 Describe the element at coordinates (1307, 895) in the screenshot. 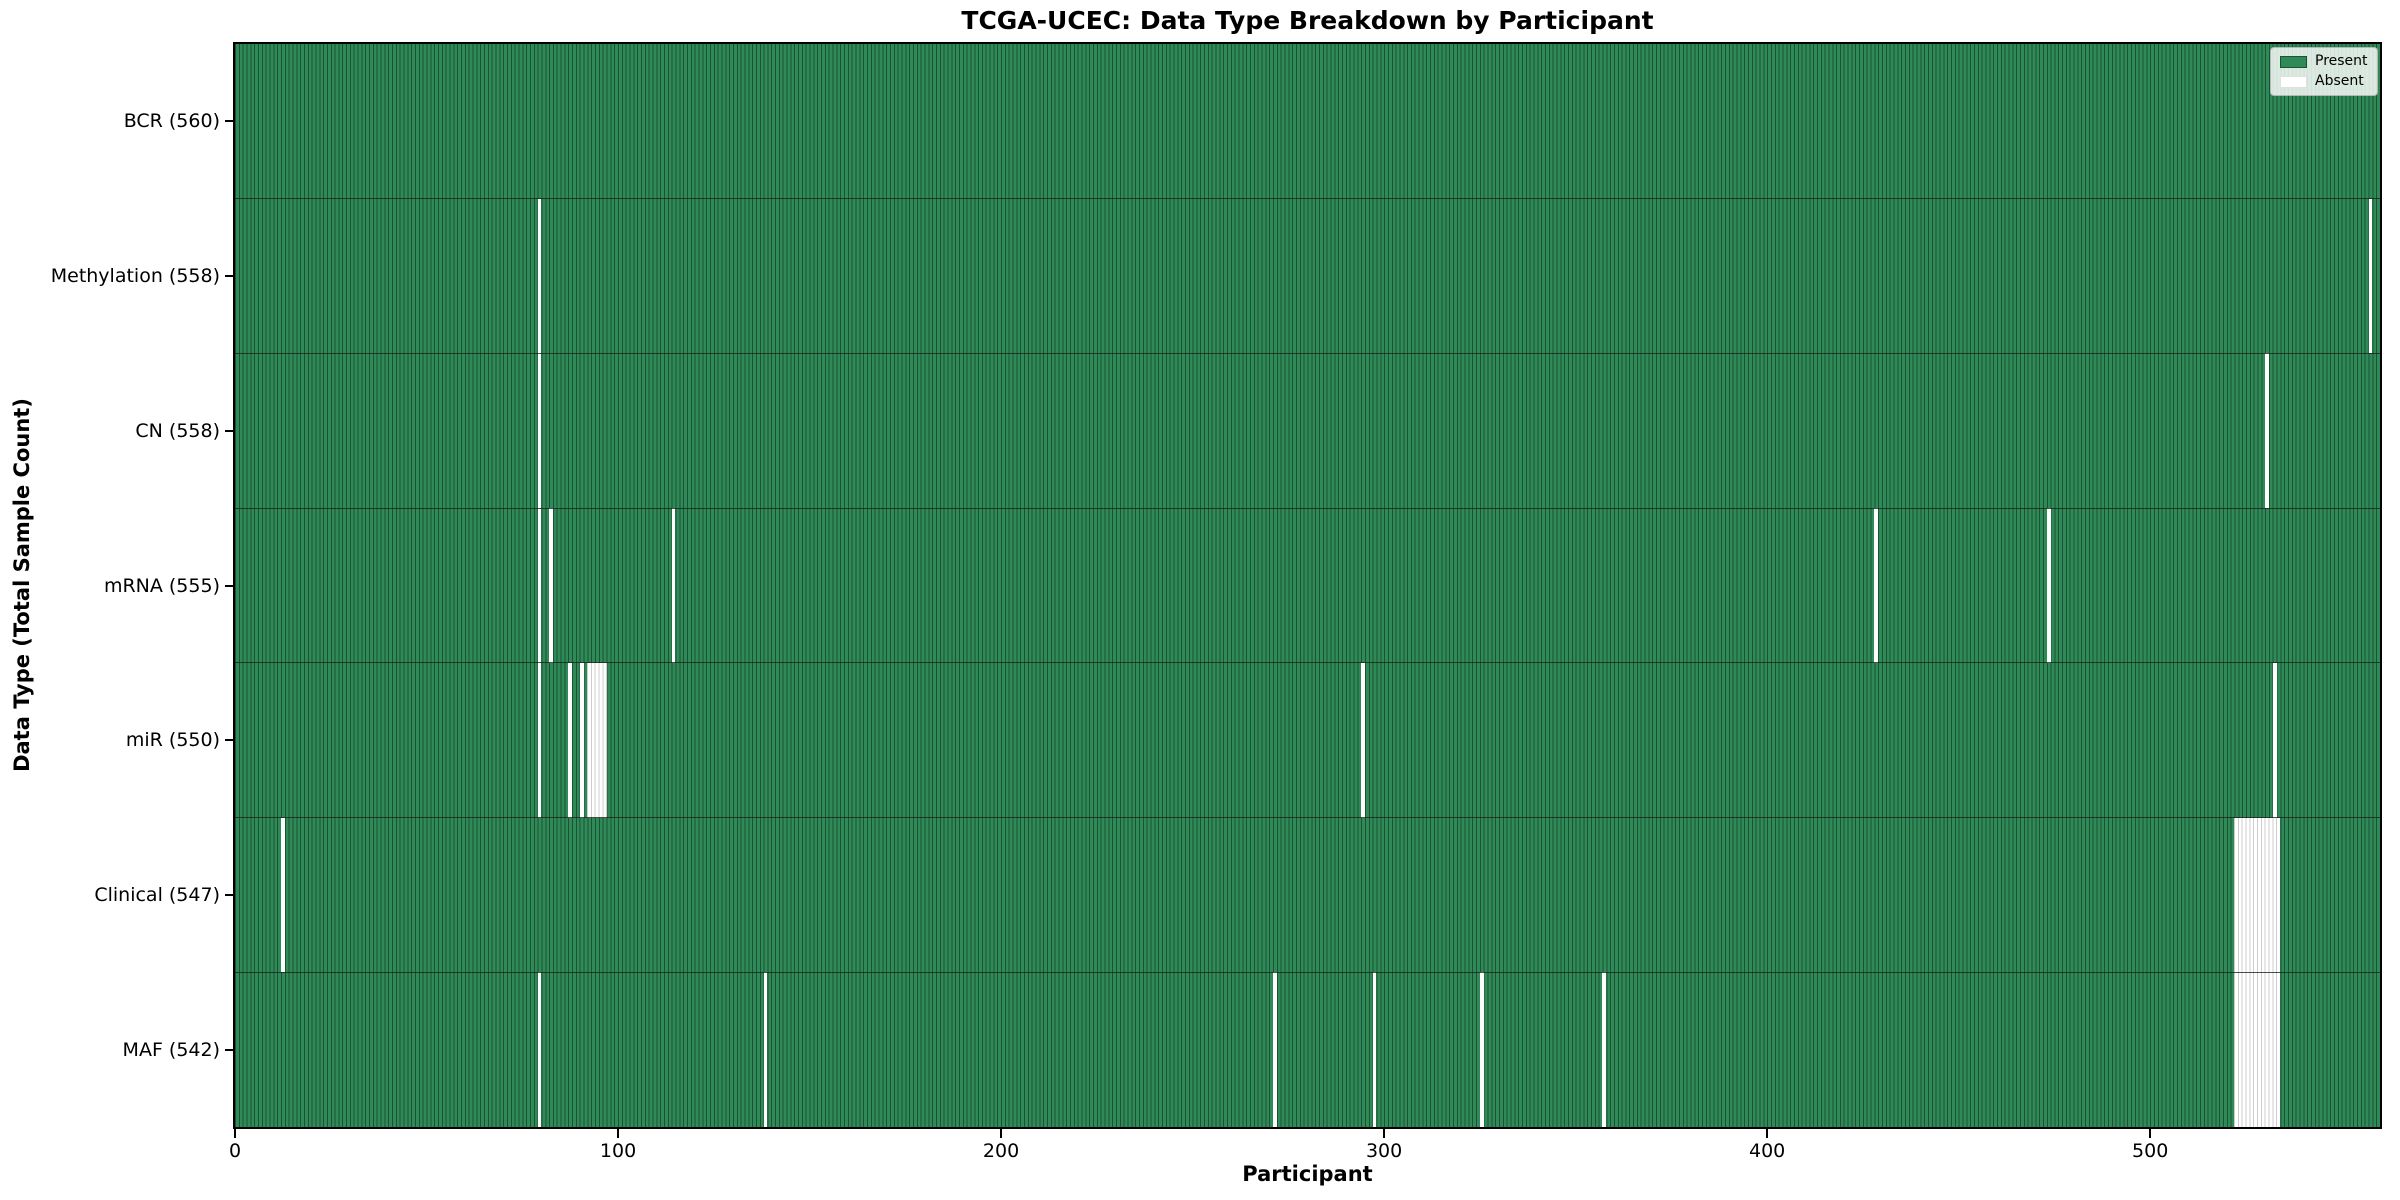

I see `row-Clinical` at that location.